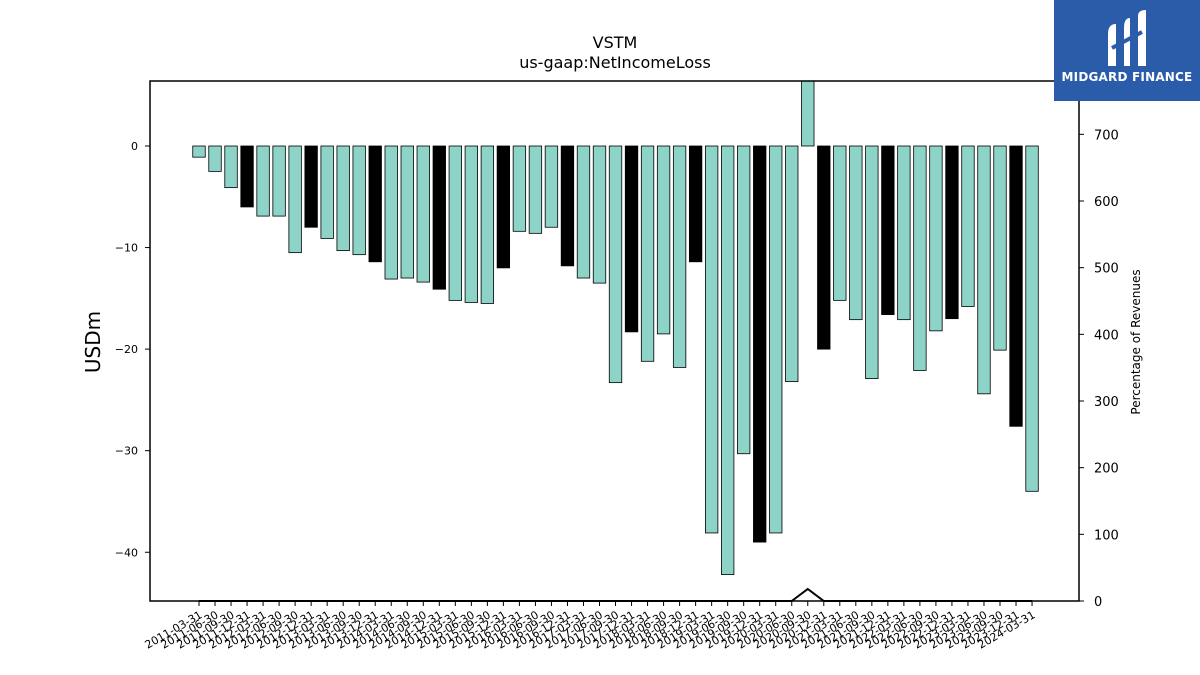 The image size is (1200, 675). What do you see at coordinates (126, 451) in the screenshot?
I see `y-tick-label: −30` at bounding box center [126, 451].